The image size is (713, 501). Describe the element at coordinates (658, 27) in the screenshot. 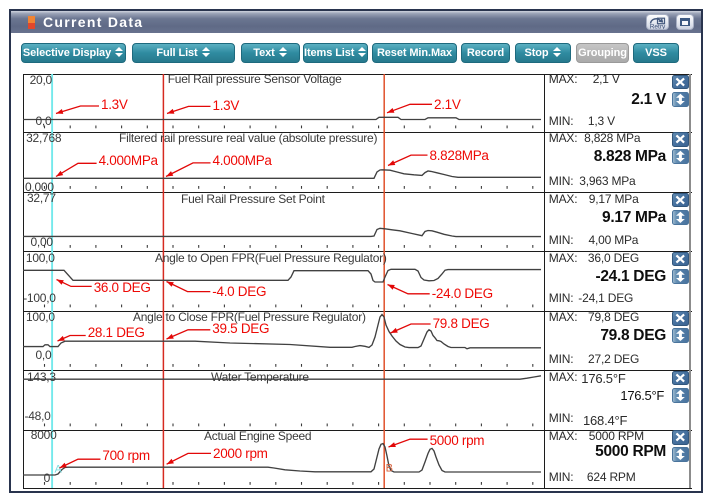

I see `svg-text: Retry` at that location.